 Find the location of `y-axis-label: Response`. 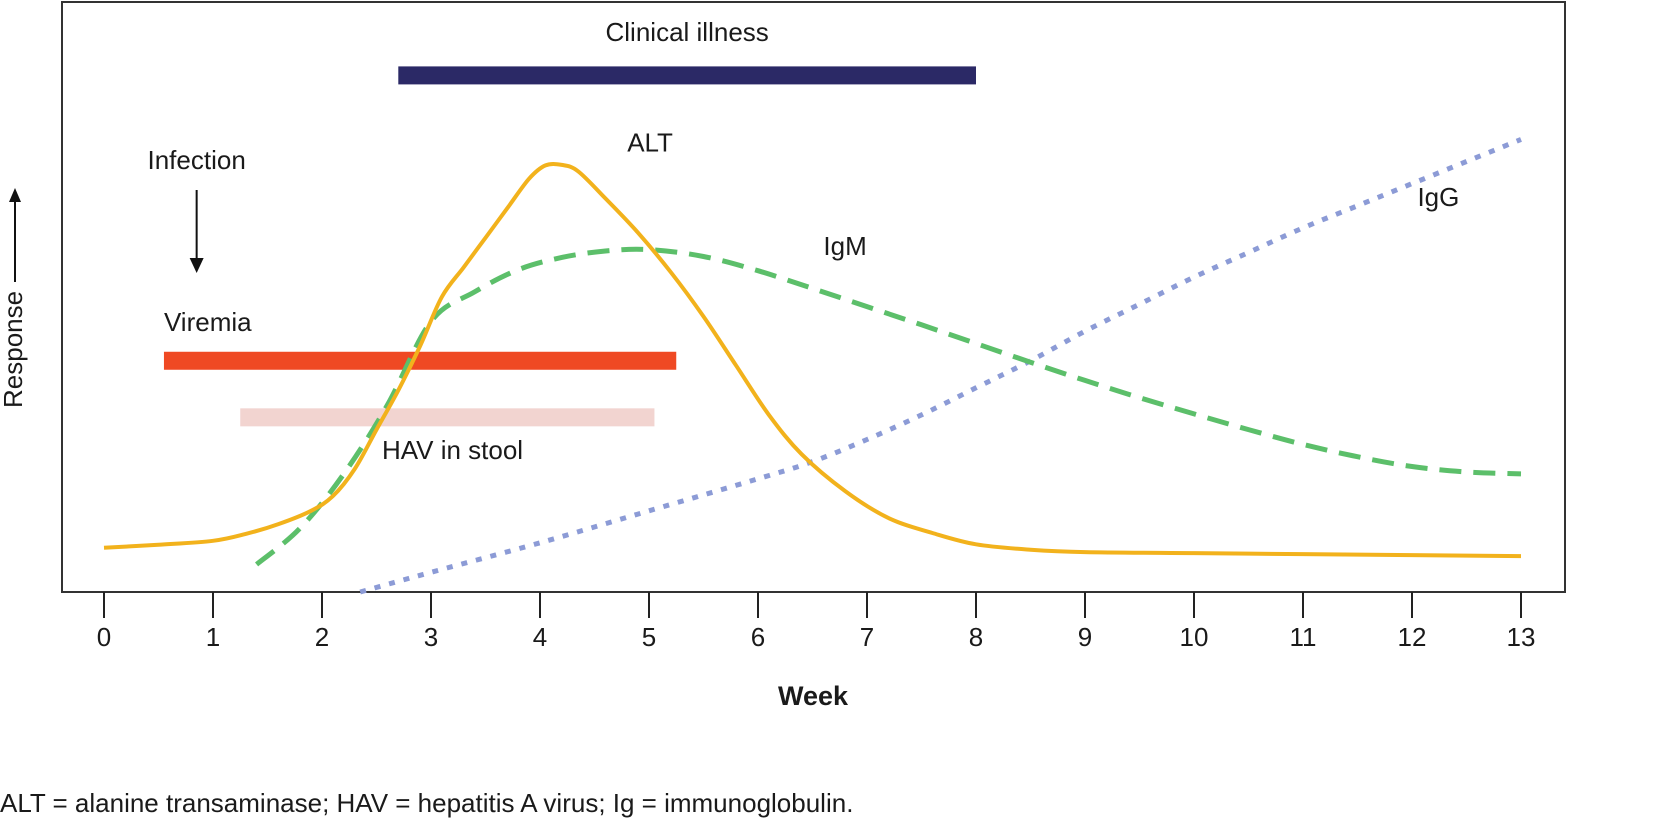

y-axis-label: Response is located at coordinates (14, 349).